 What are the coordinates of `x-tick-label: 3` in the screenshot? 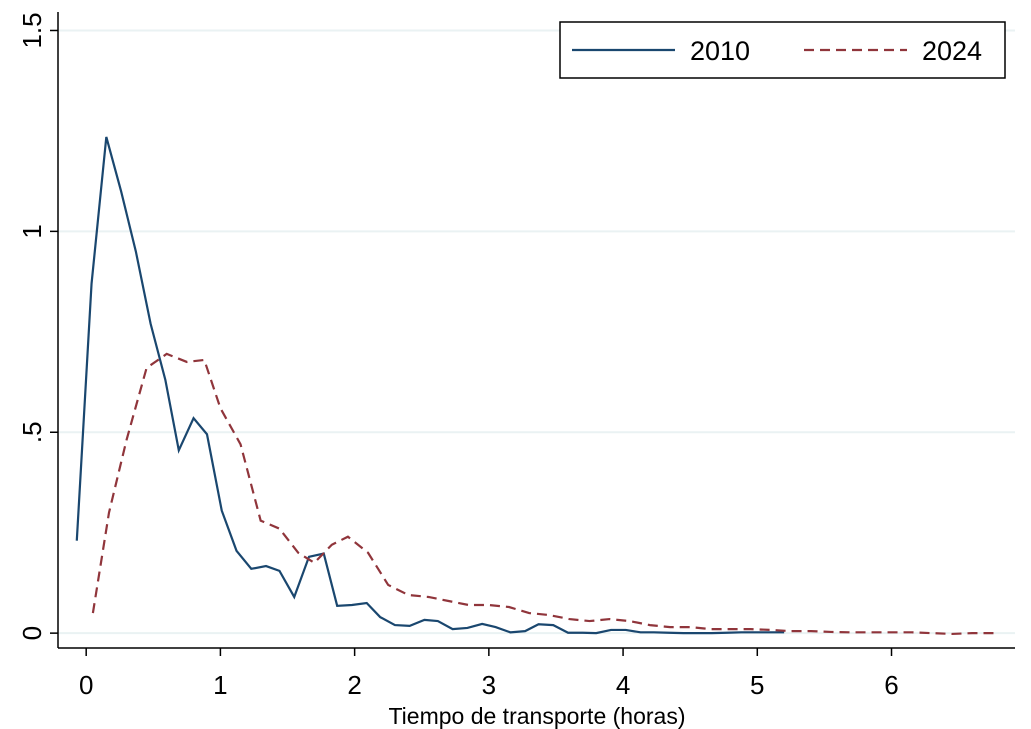 It's located at (489, 685).